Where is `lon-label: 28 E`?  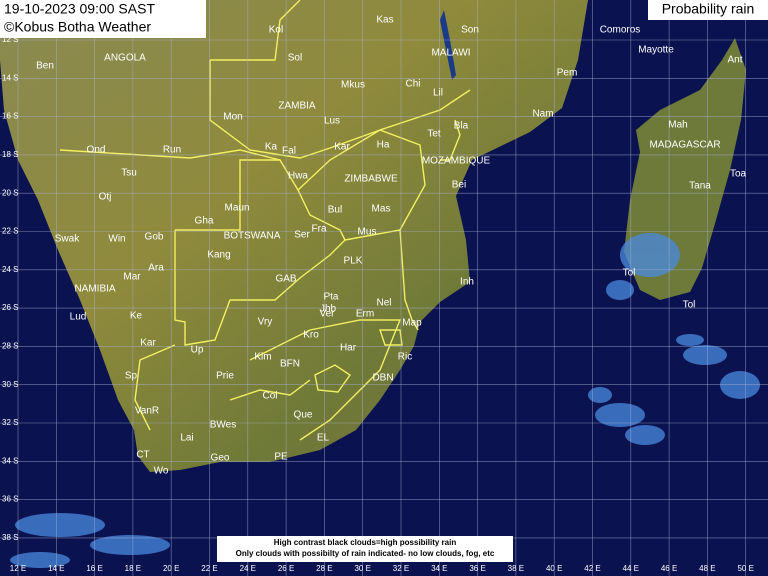 lon-label: 28 E is located at coordinates (324, 568).